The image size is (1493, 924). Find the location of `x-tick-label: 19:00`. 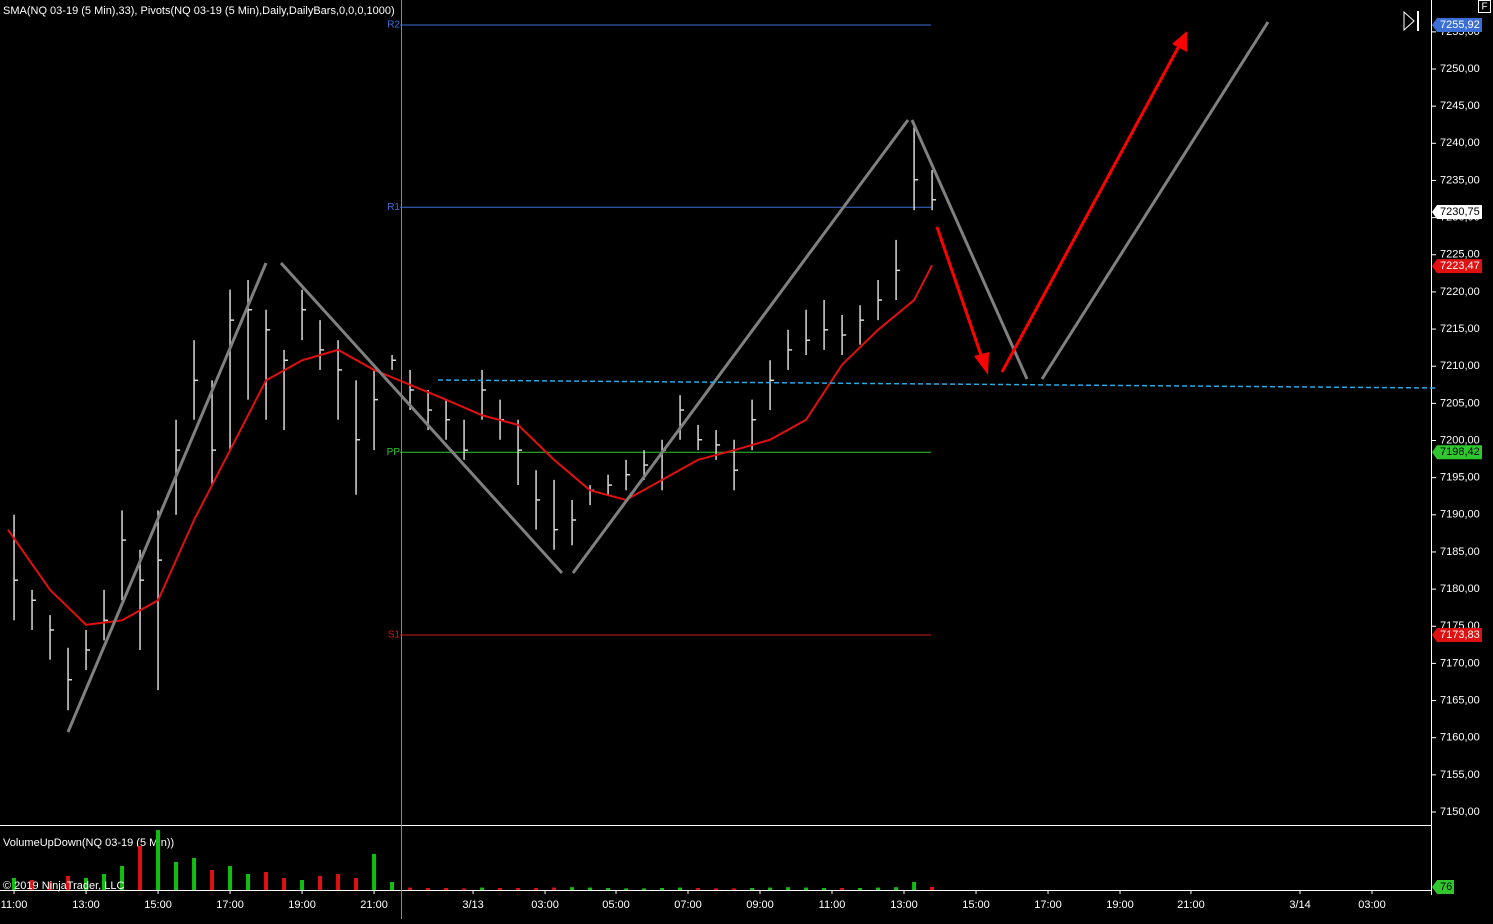

x-tick-label: 19:00 is located at coordinates (1120, 905).